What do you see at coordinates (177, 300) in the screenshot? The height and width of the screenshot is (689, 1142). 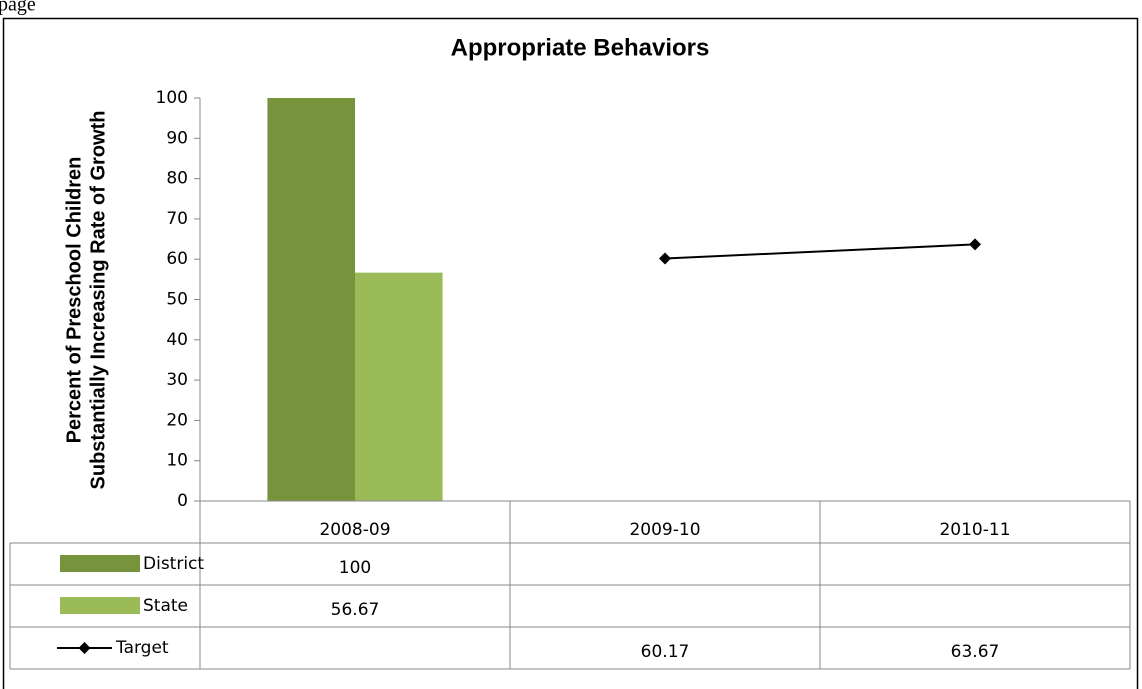 I see `y-tick-label: 50` at bounding box center [177, 300].